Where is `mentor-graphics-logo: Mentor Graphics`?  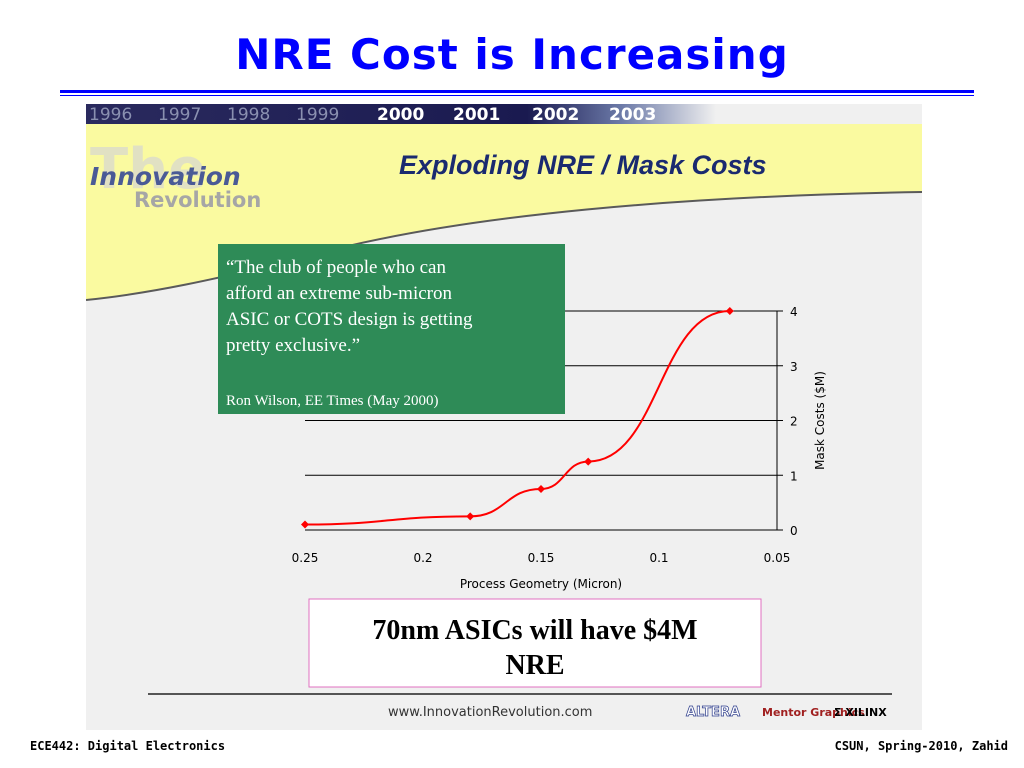 mentor-graphics-logo: Mentor Graphics is located at coordinates (813, 712).